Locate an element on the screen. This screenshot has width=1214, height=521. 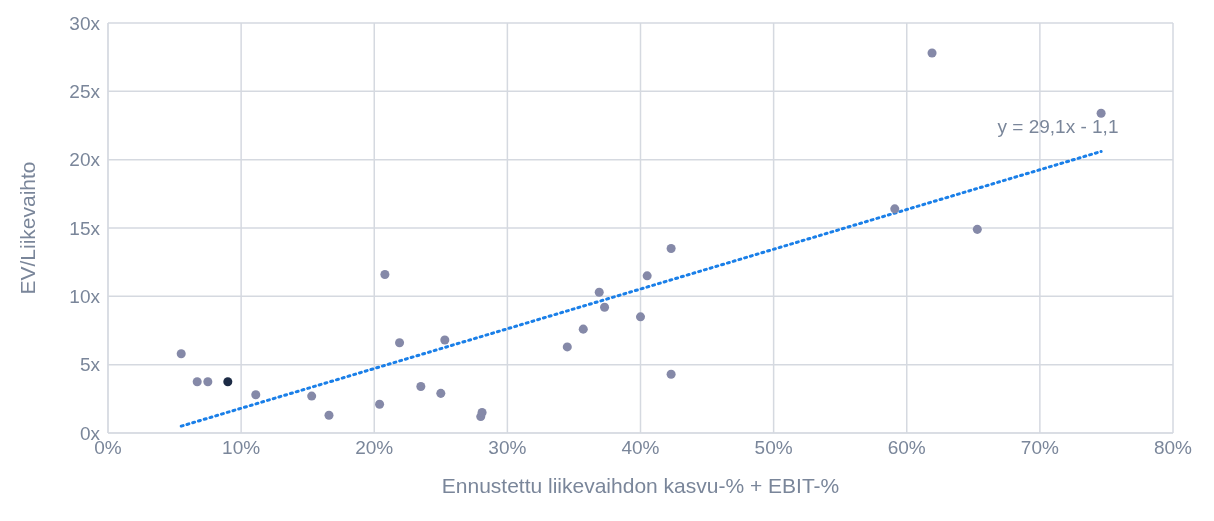
y-tick-label: 15x is located at coordinates (85, 228).